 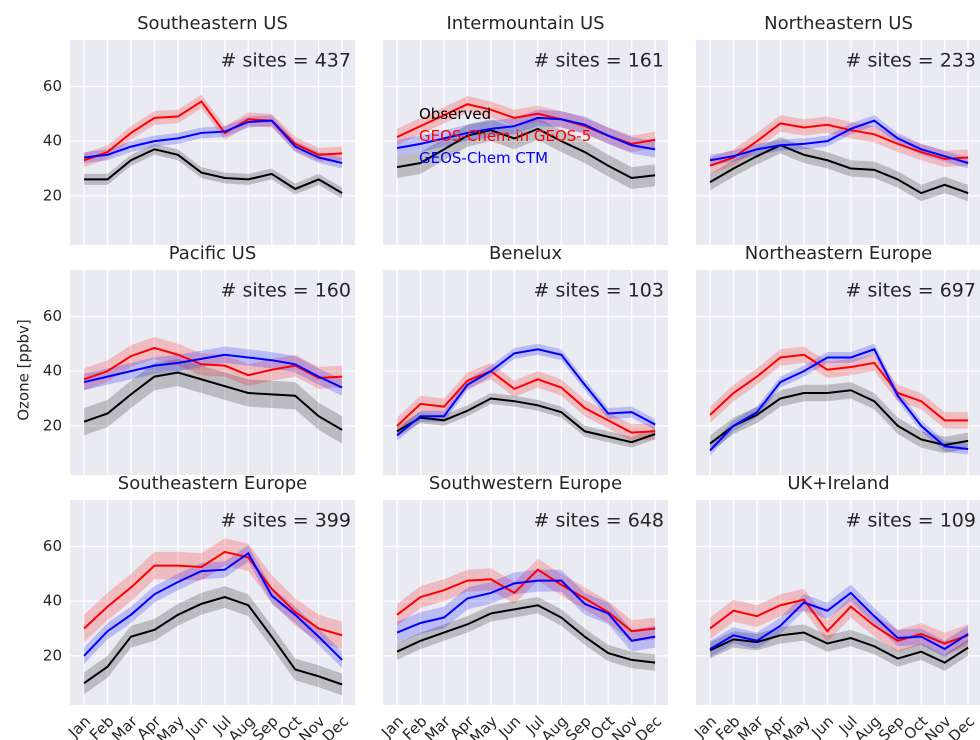 I want to click on panel-title: Southeastern Europe, so click(x=212, y=483).